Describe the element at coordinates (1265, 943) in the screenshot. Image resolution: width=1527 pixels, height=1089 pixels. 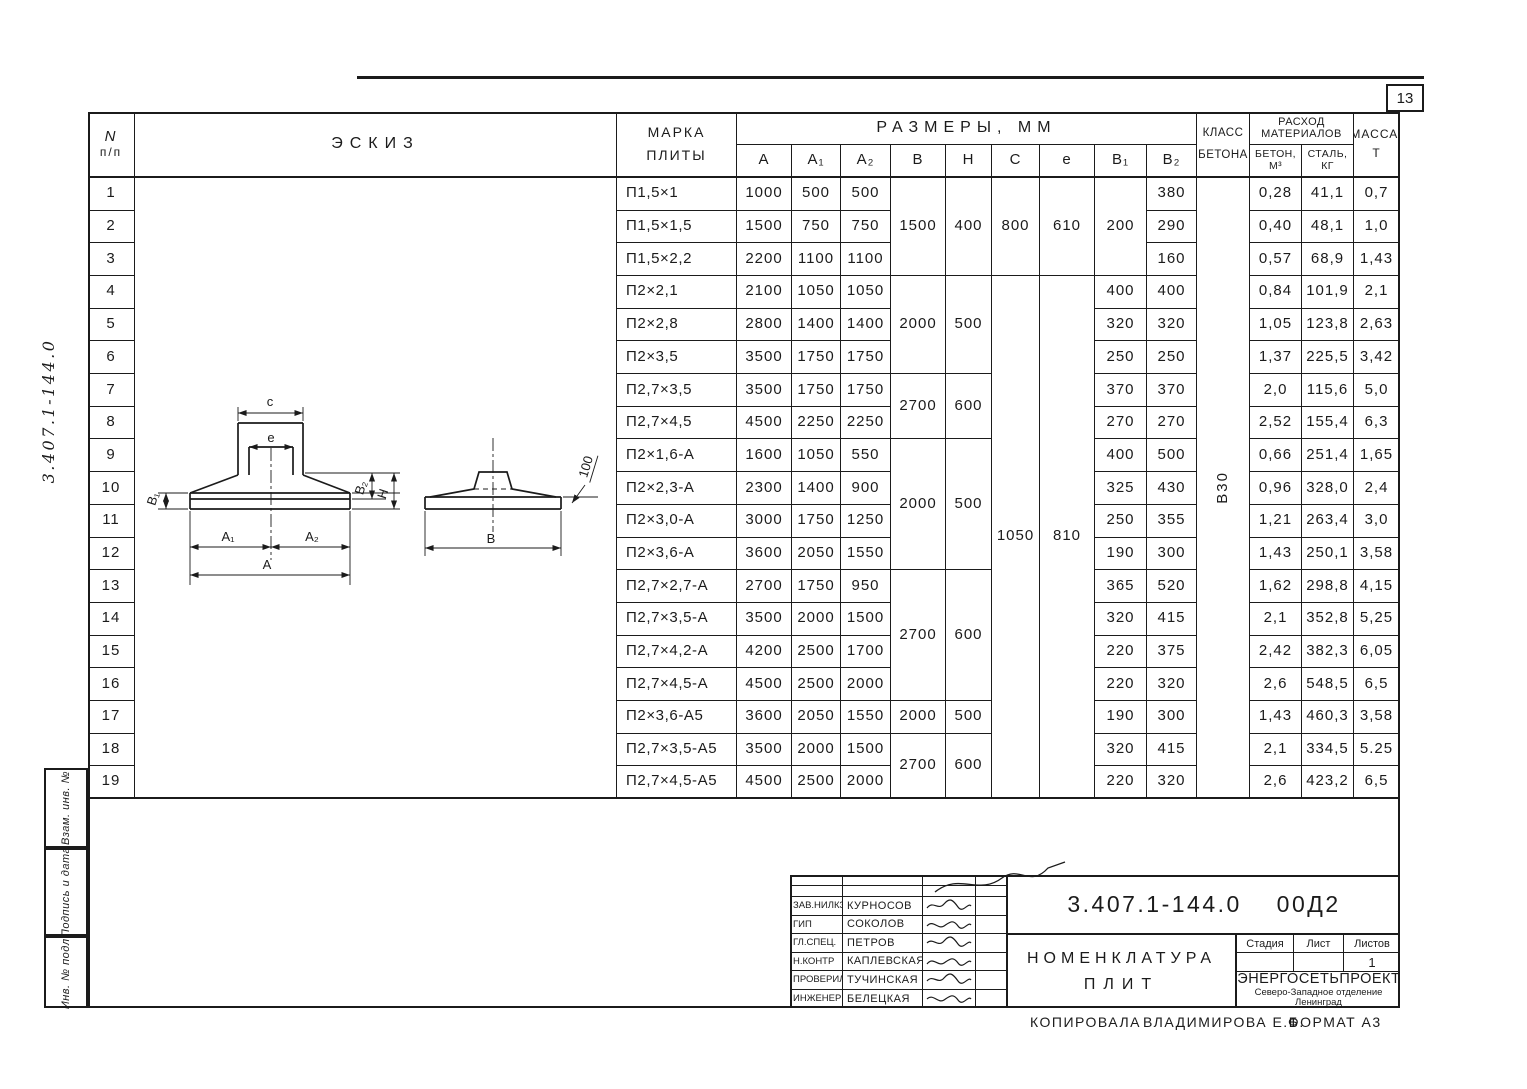
I see `stage-label: Стадия` at that location.